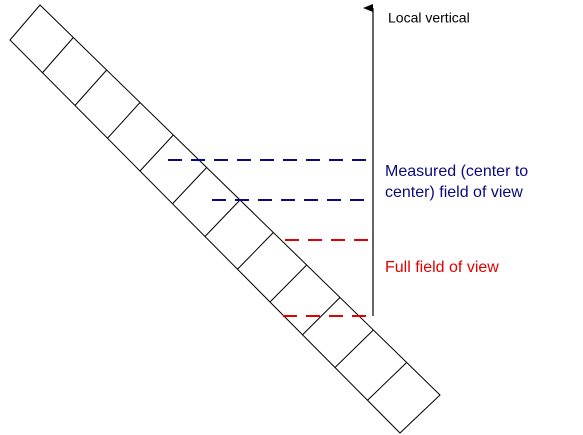 Image resolution: width=583 pixels, height=435 pixels. Describe the element at coordinates (429, 18) in the screenshot. I see `vertical-label: Local vertical` at that location.